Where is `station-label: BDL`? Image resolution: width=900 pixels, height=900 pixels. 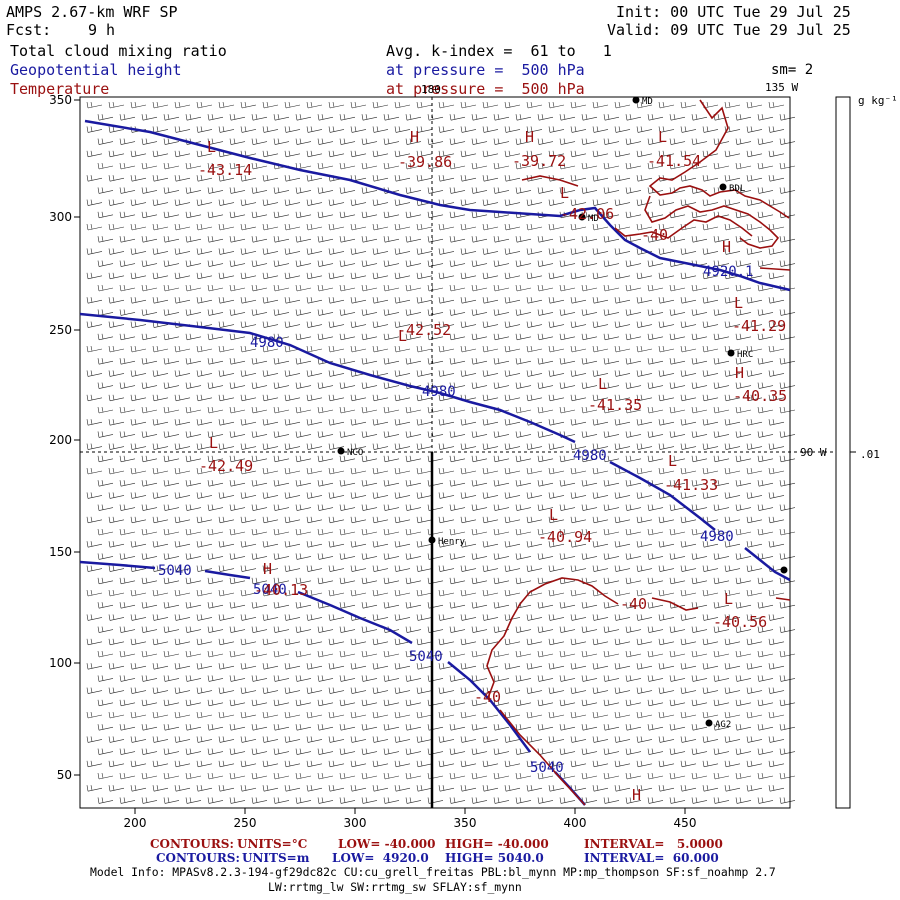
station-label: BDL is located at coordinates (737, 189).